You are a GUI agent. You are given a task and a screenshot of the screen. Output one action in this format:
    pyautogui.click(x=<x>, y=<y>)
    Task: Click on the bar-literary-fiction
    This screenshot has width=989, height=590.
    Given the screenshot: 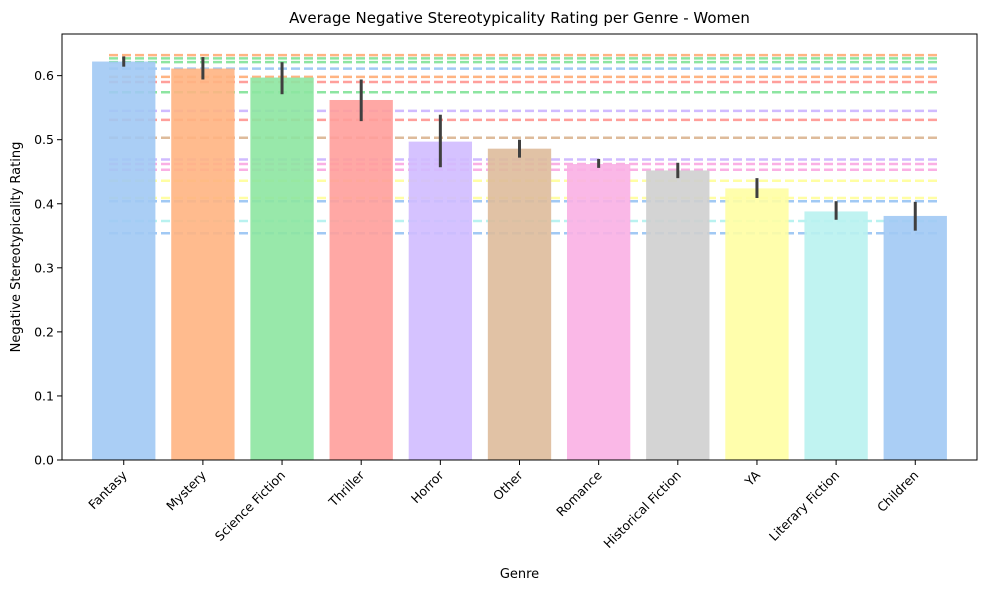 What is the action you would take?
    pyautogui.click(x=836, y=335)
    